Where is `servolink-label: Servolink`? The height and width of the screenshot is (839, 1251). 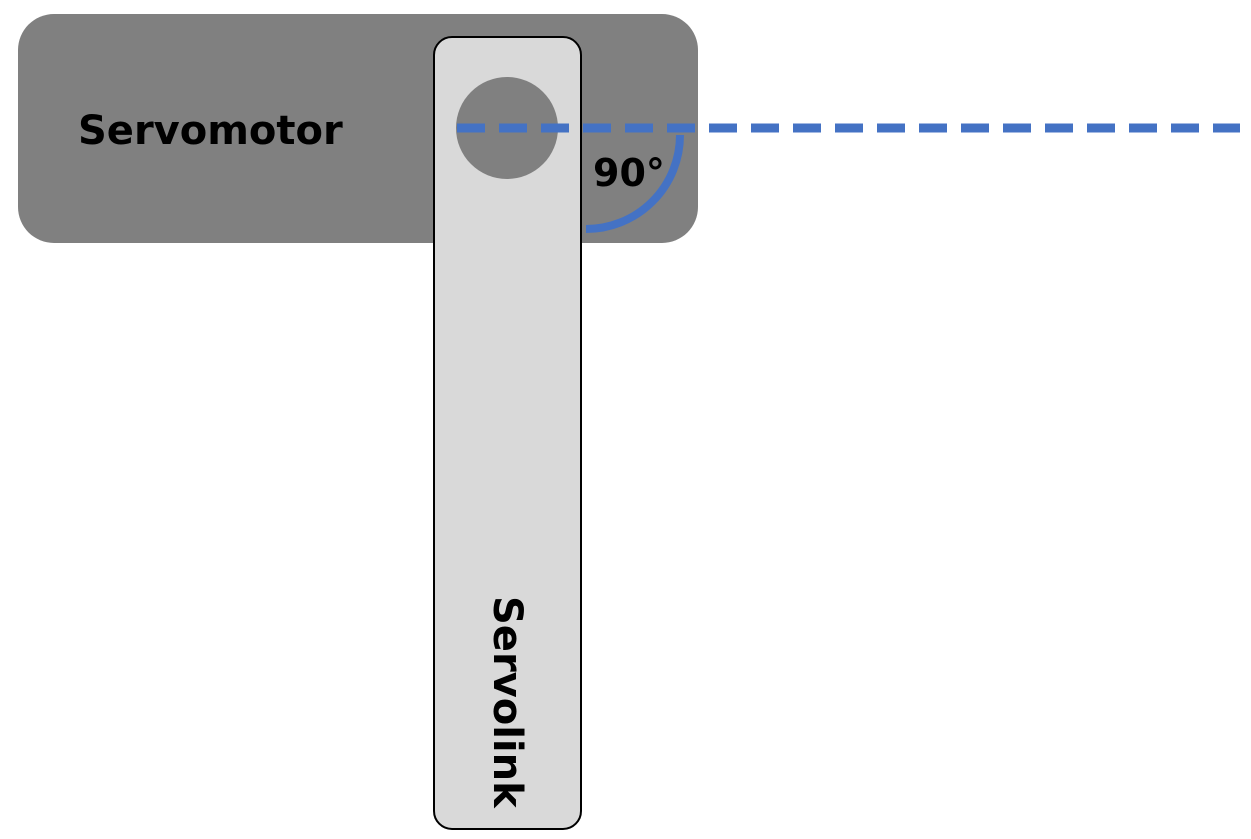 servolink-label: Servolink is located at coordinates (507, 702).